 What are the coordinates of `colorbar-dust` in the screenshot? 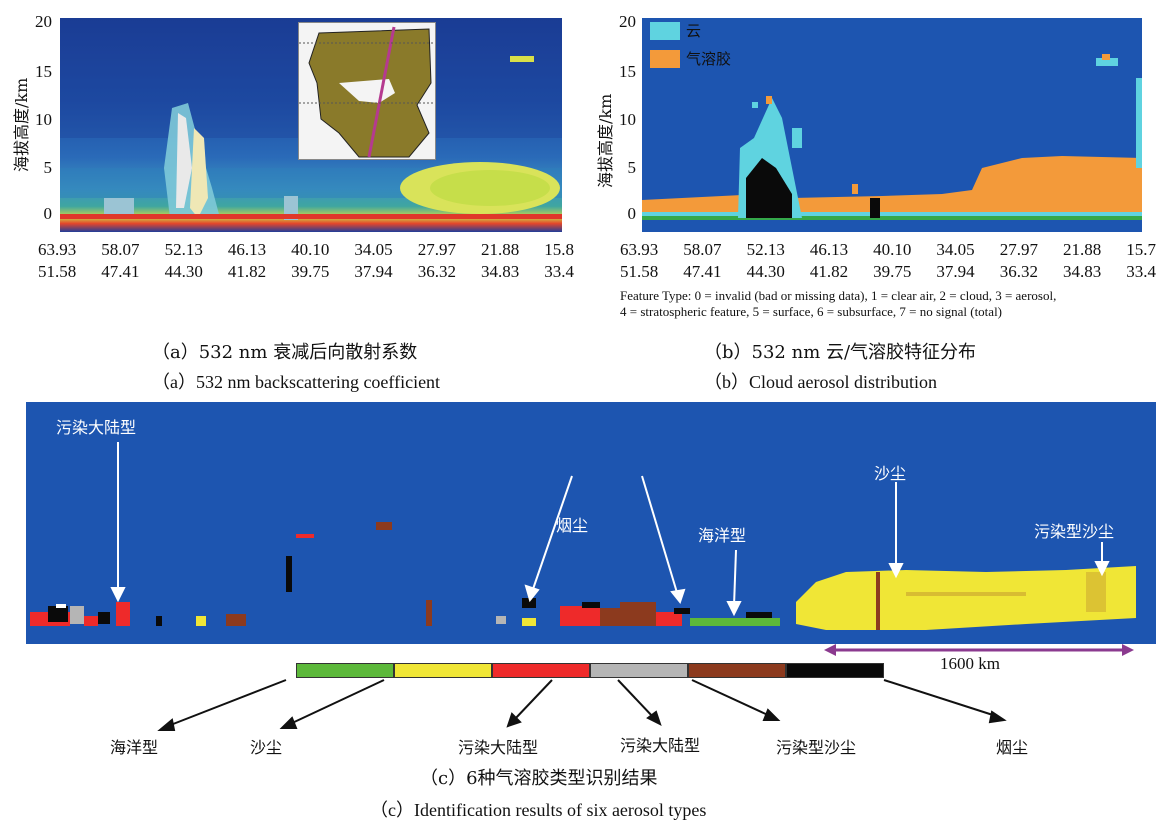 It's located at (443, 670).